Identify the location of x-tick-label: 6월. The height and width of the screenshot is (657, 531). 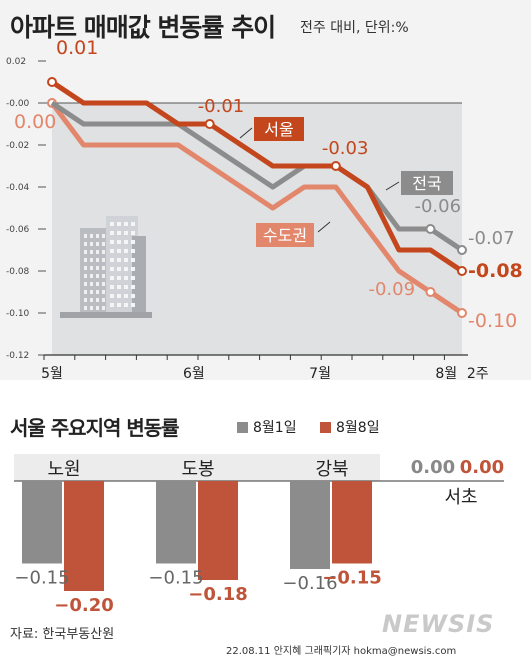
(194, 374).